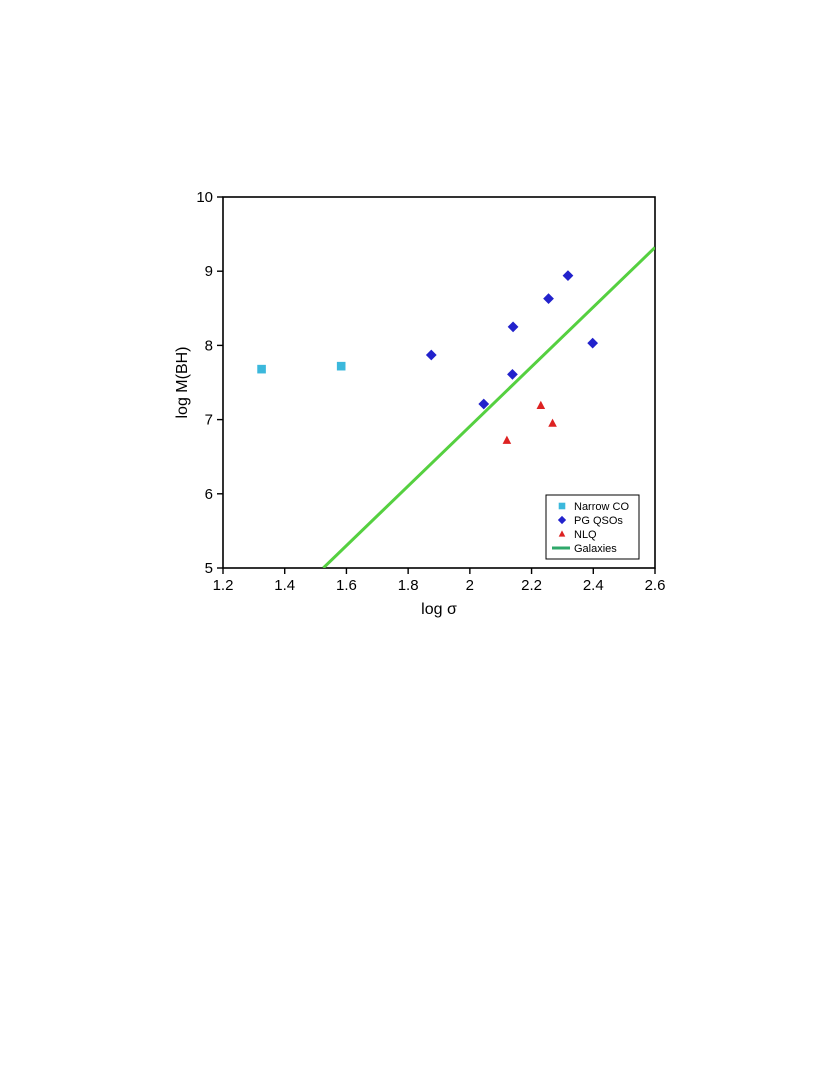  I want to click on y-tick-label: 7, so click(209, 420).